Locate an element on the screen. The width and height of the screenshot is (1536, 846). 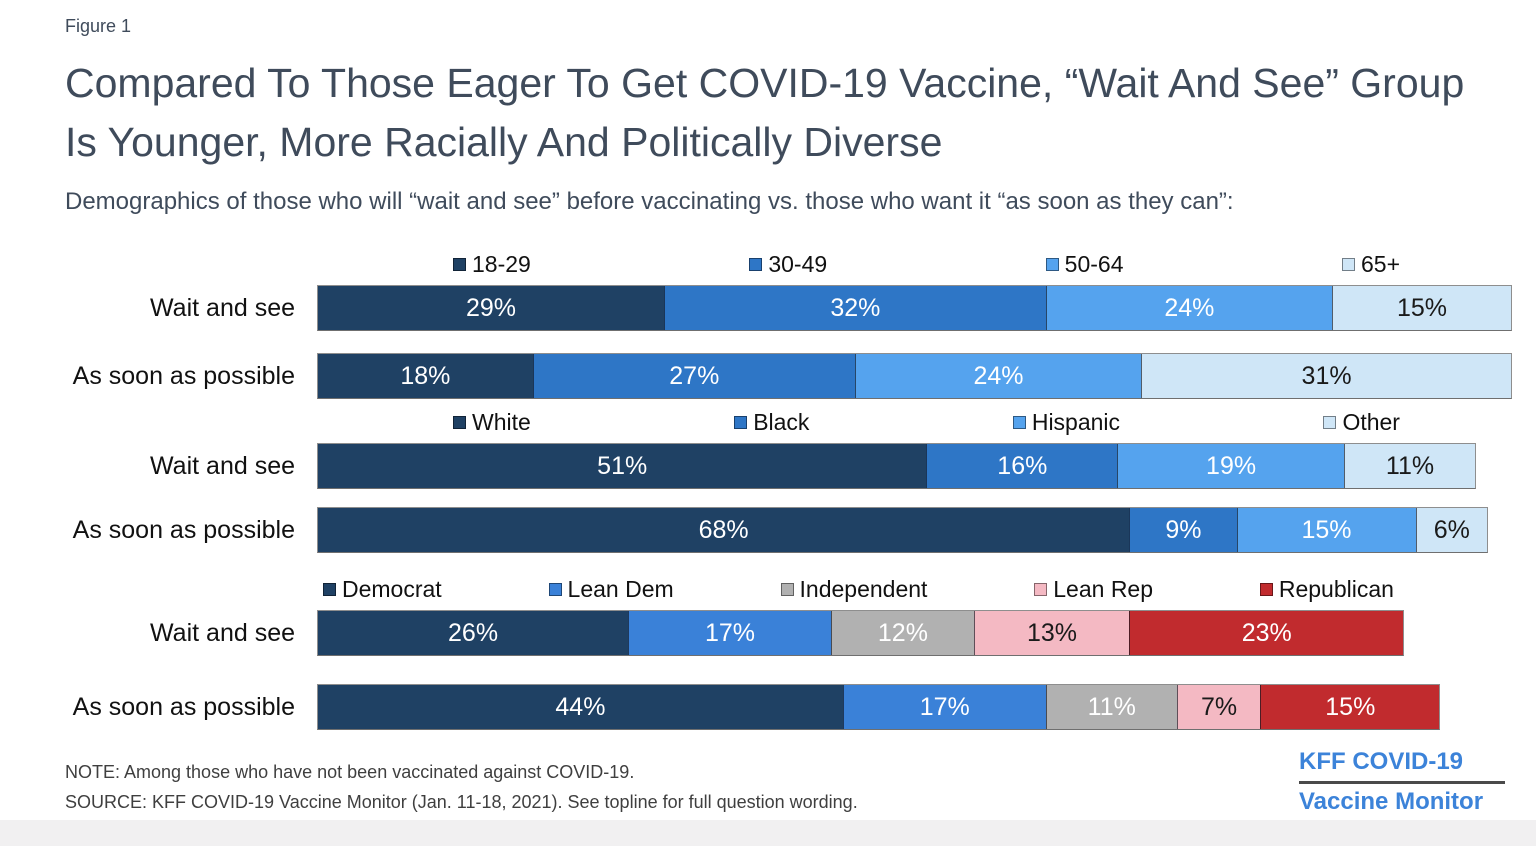
legend-item: 50-64 is located at coordinates (1084, 264).